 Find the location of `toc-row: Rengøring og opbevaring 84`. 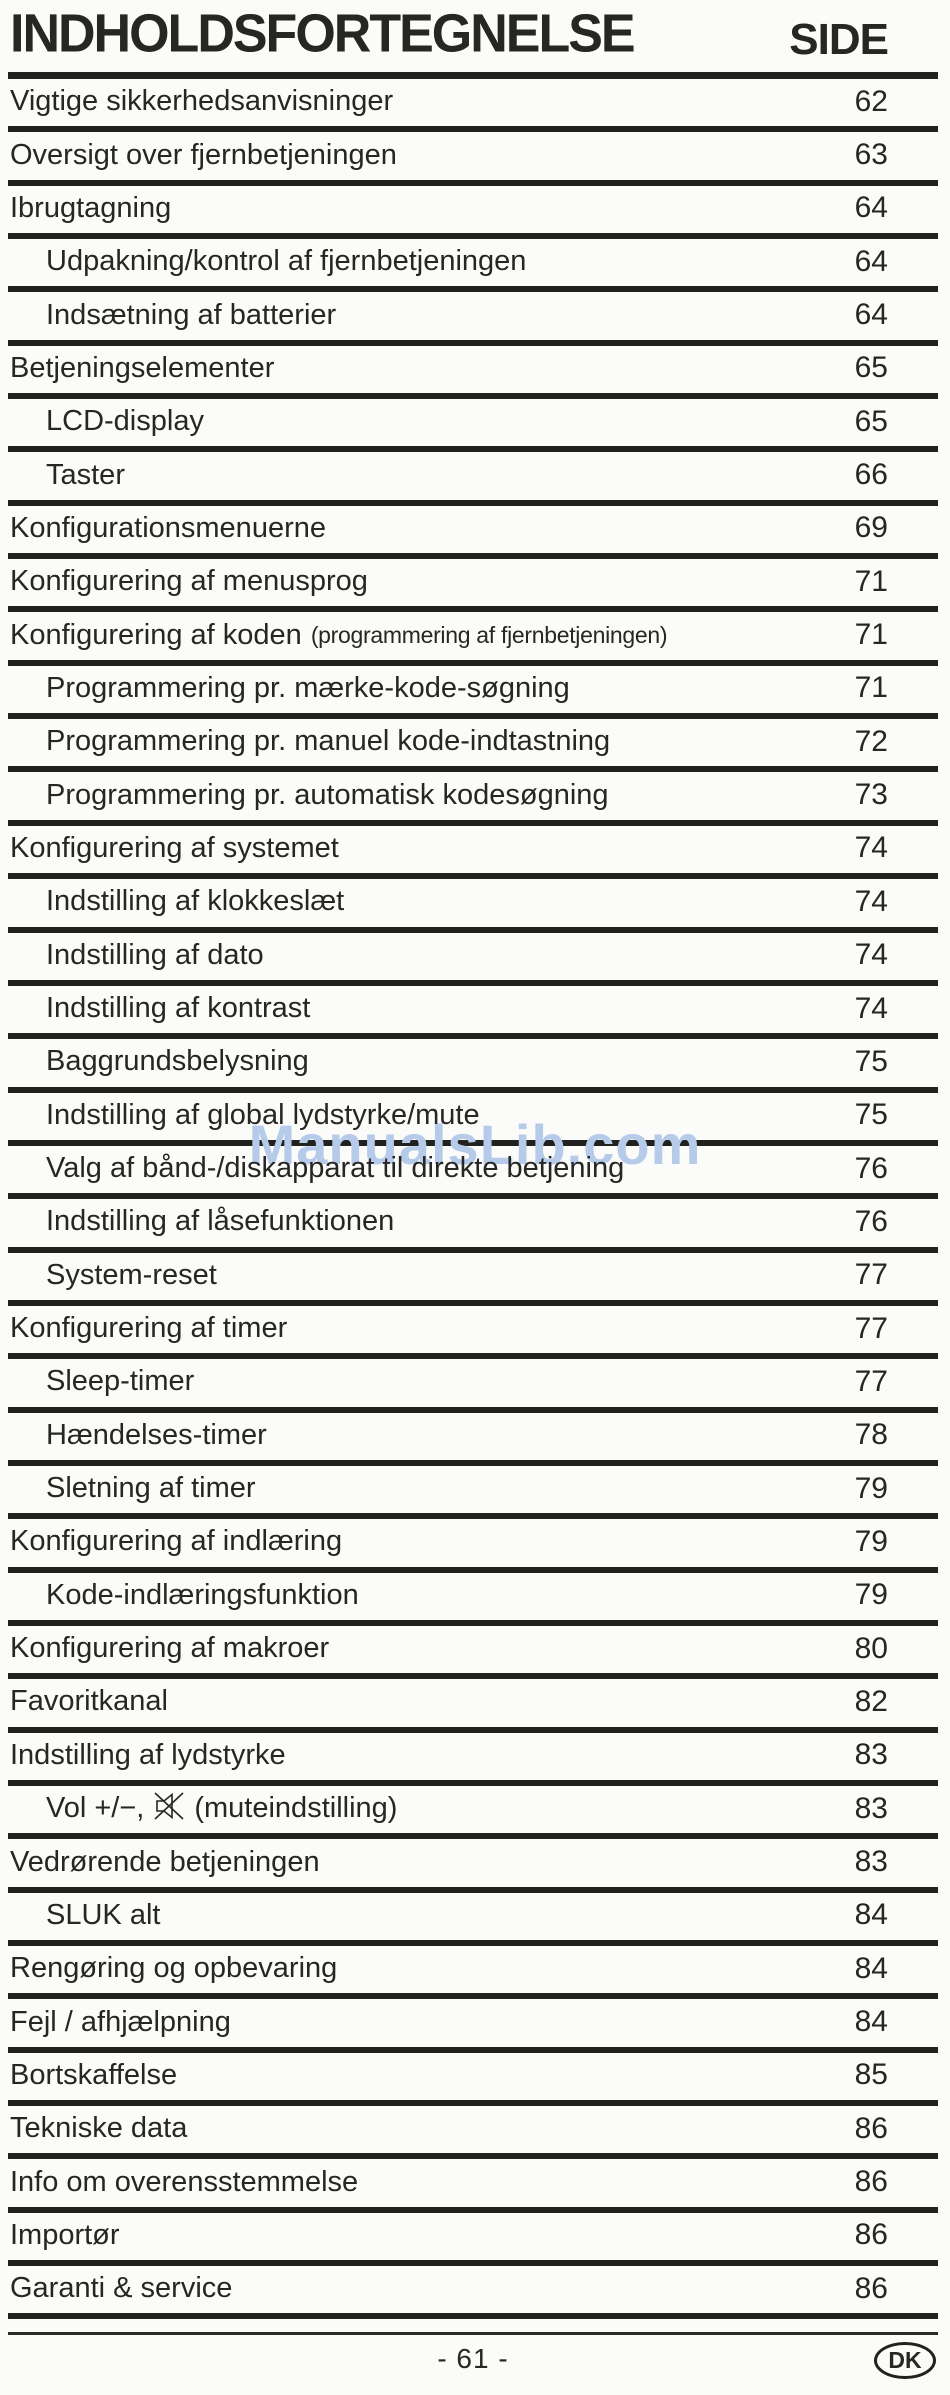

toc-row: Rengøring og opbevaring 84 is located at coordinates (473, 1973).